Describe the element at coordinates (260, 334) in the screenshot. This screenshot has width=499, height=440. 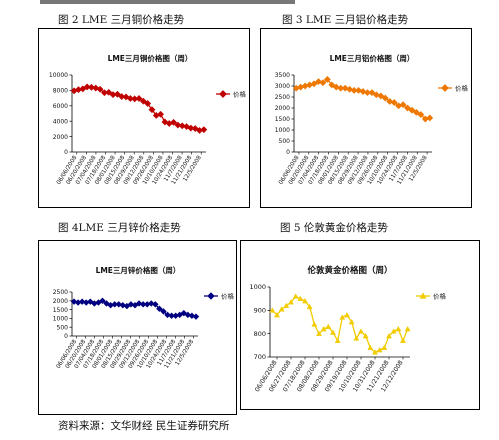
I see `y-tick-label: 800` at that location.